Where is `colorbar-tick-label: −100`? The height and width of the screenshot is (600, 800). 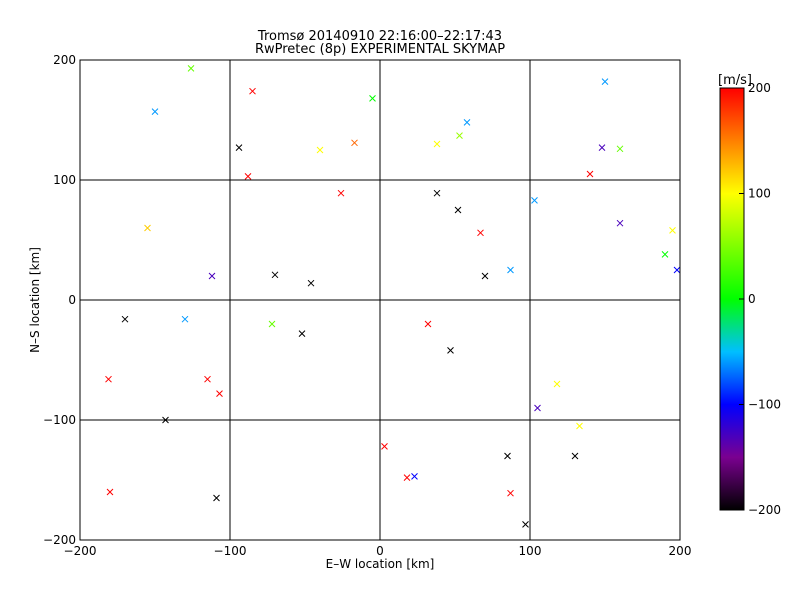 colorbar-tick-label: −100 is located at coordinates (764, 405).